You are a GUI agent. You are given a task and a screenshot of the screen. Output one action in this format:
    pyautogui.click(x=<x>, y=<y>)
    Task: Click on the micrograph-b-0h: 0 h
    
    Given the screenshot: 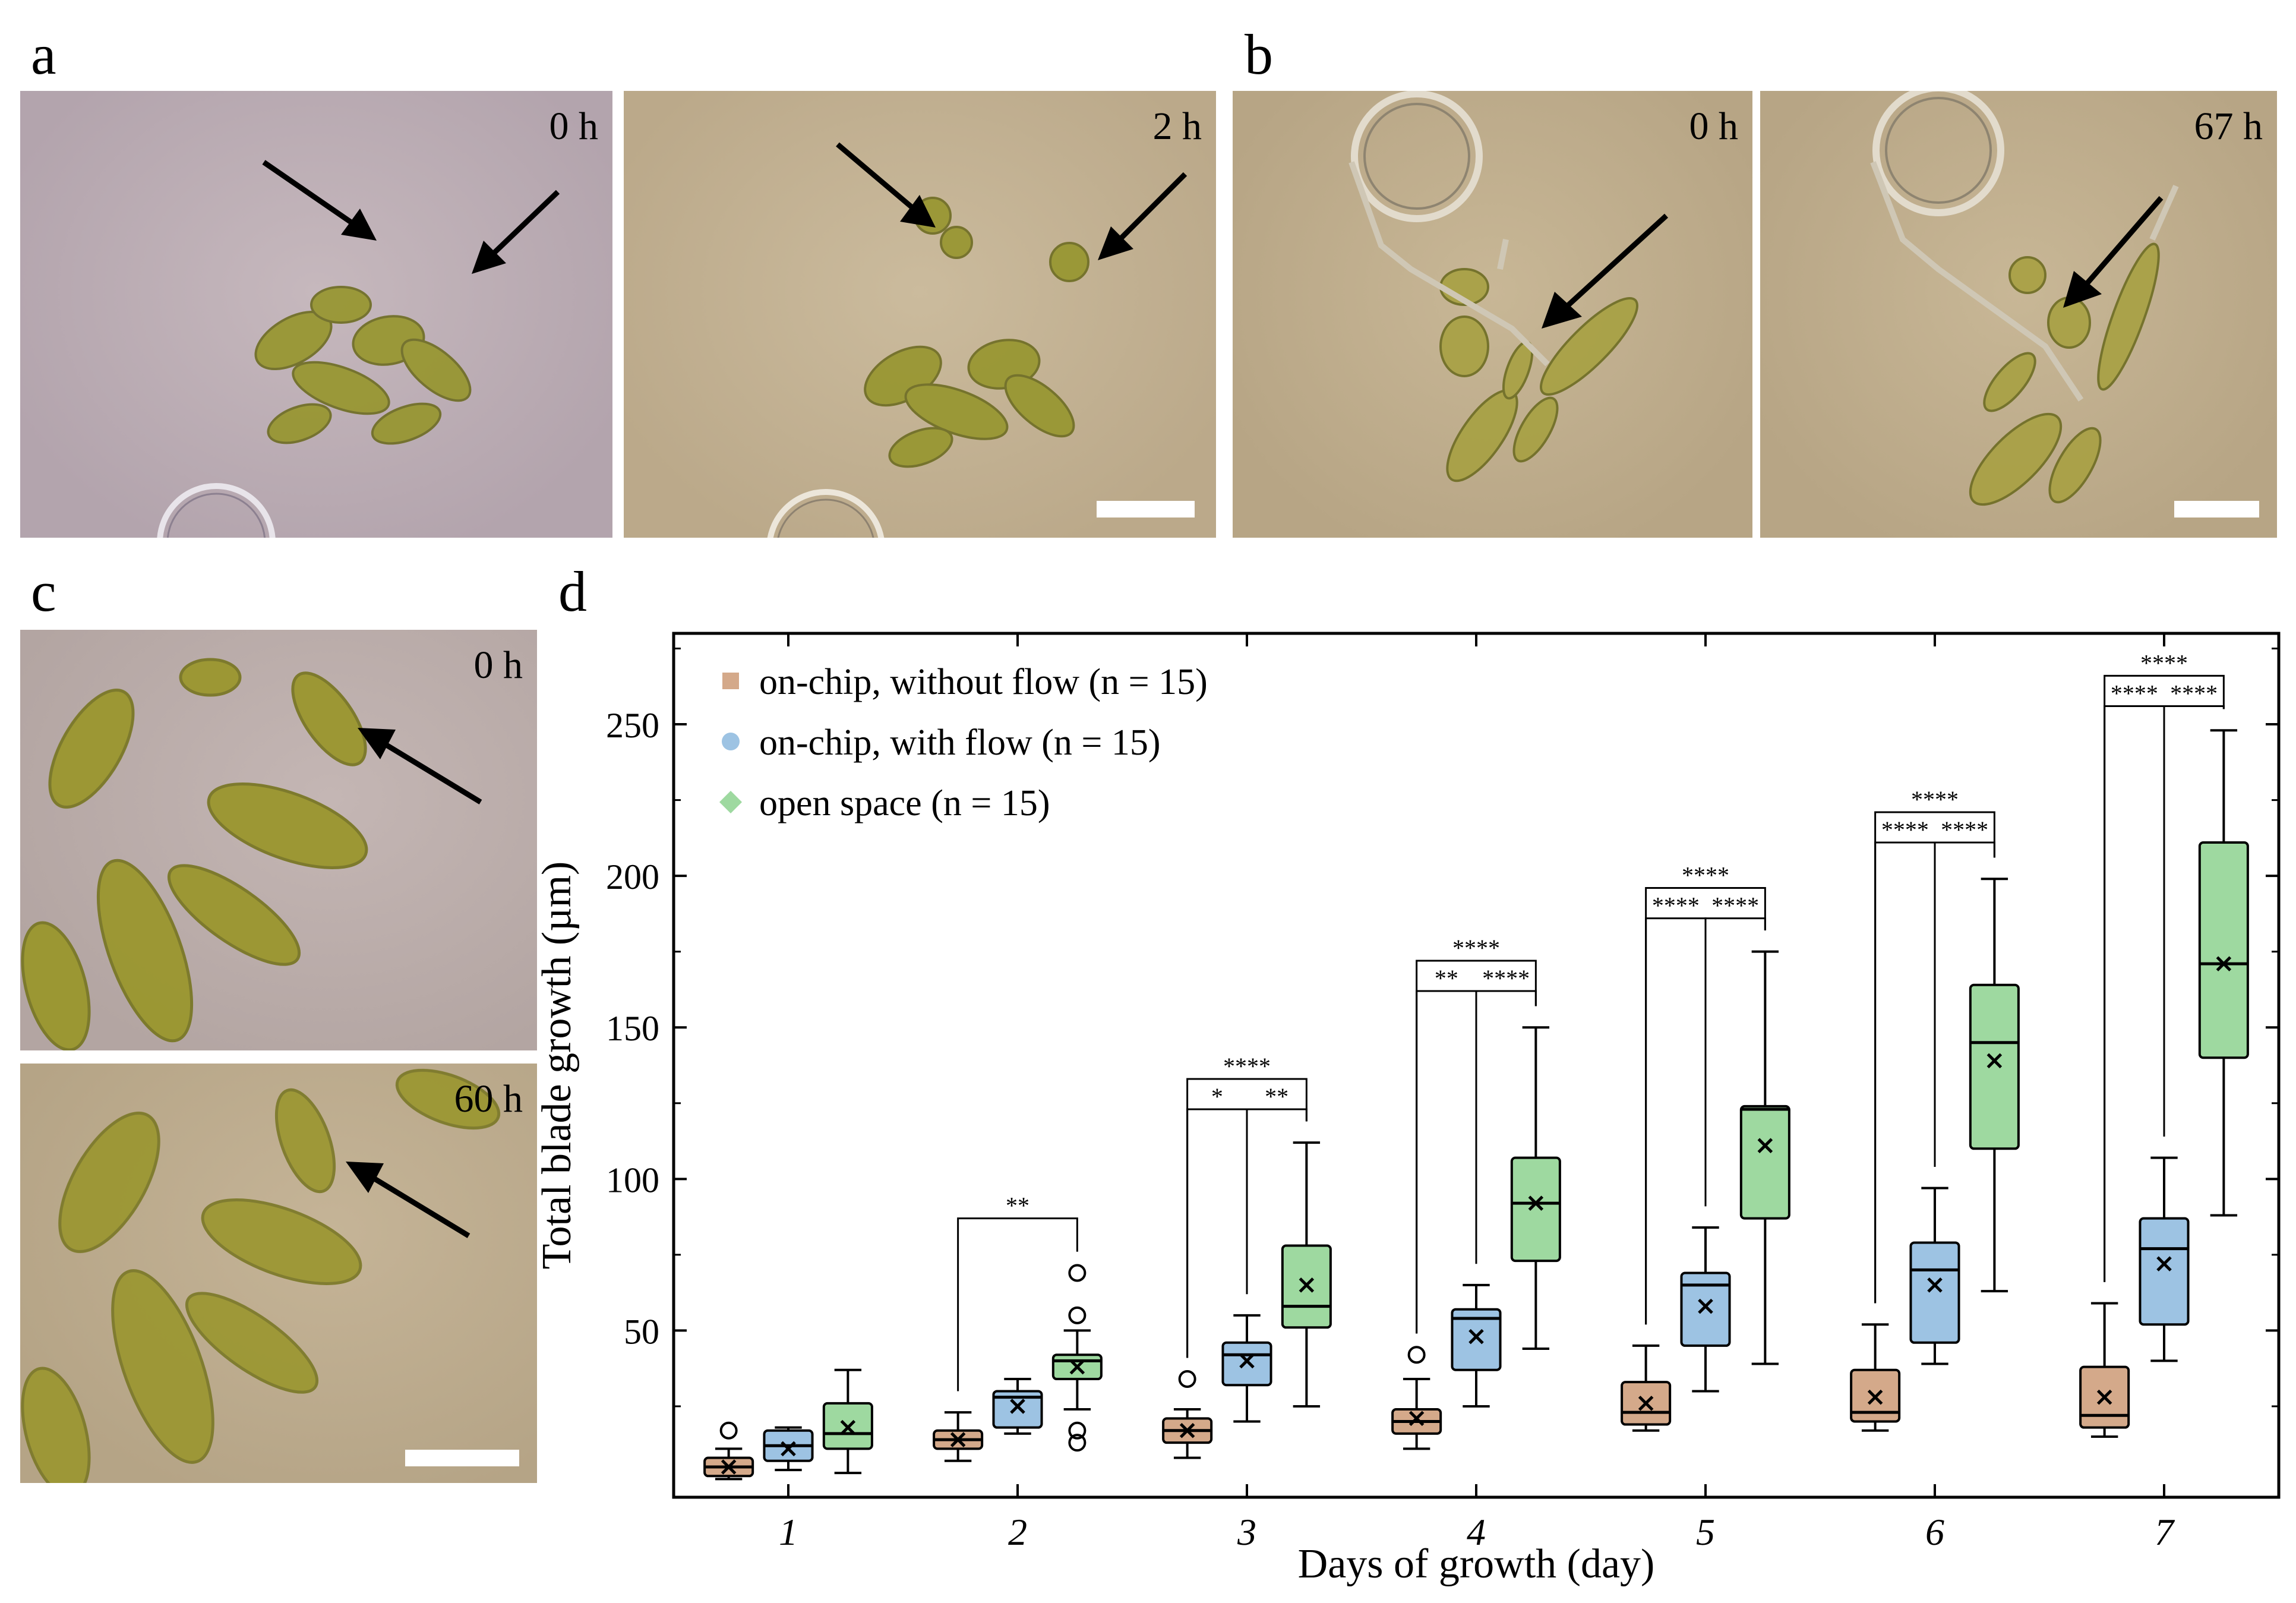 What is the action you would take?
    pyautogui.click(x=1493, y=315)
    